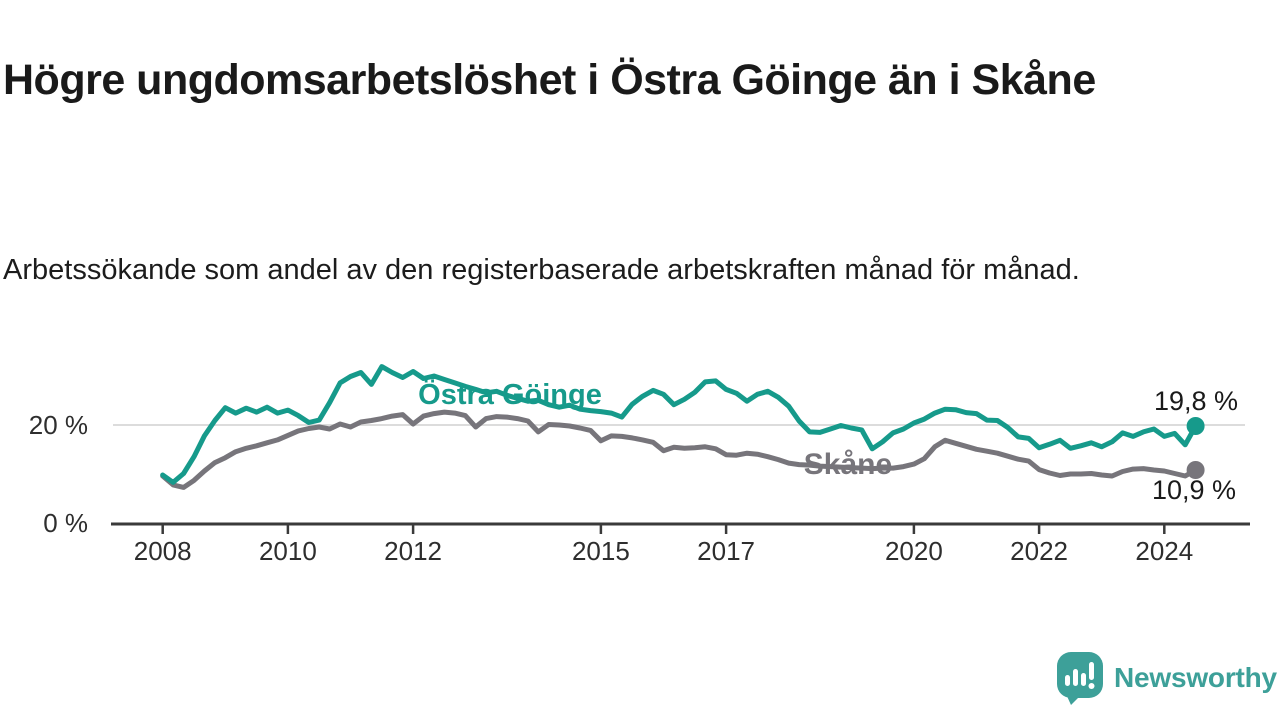 The image size is (1280, 720). I want to click on x-tick-label: 2017, so click(726, 551).